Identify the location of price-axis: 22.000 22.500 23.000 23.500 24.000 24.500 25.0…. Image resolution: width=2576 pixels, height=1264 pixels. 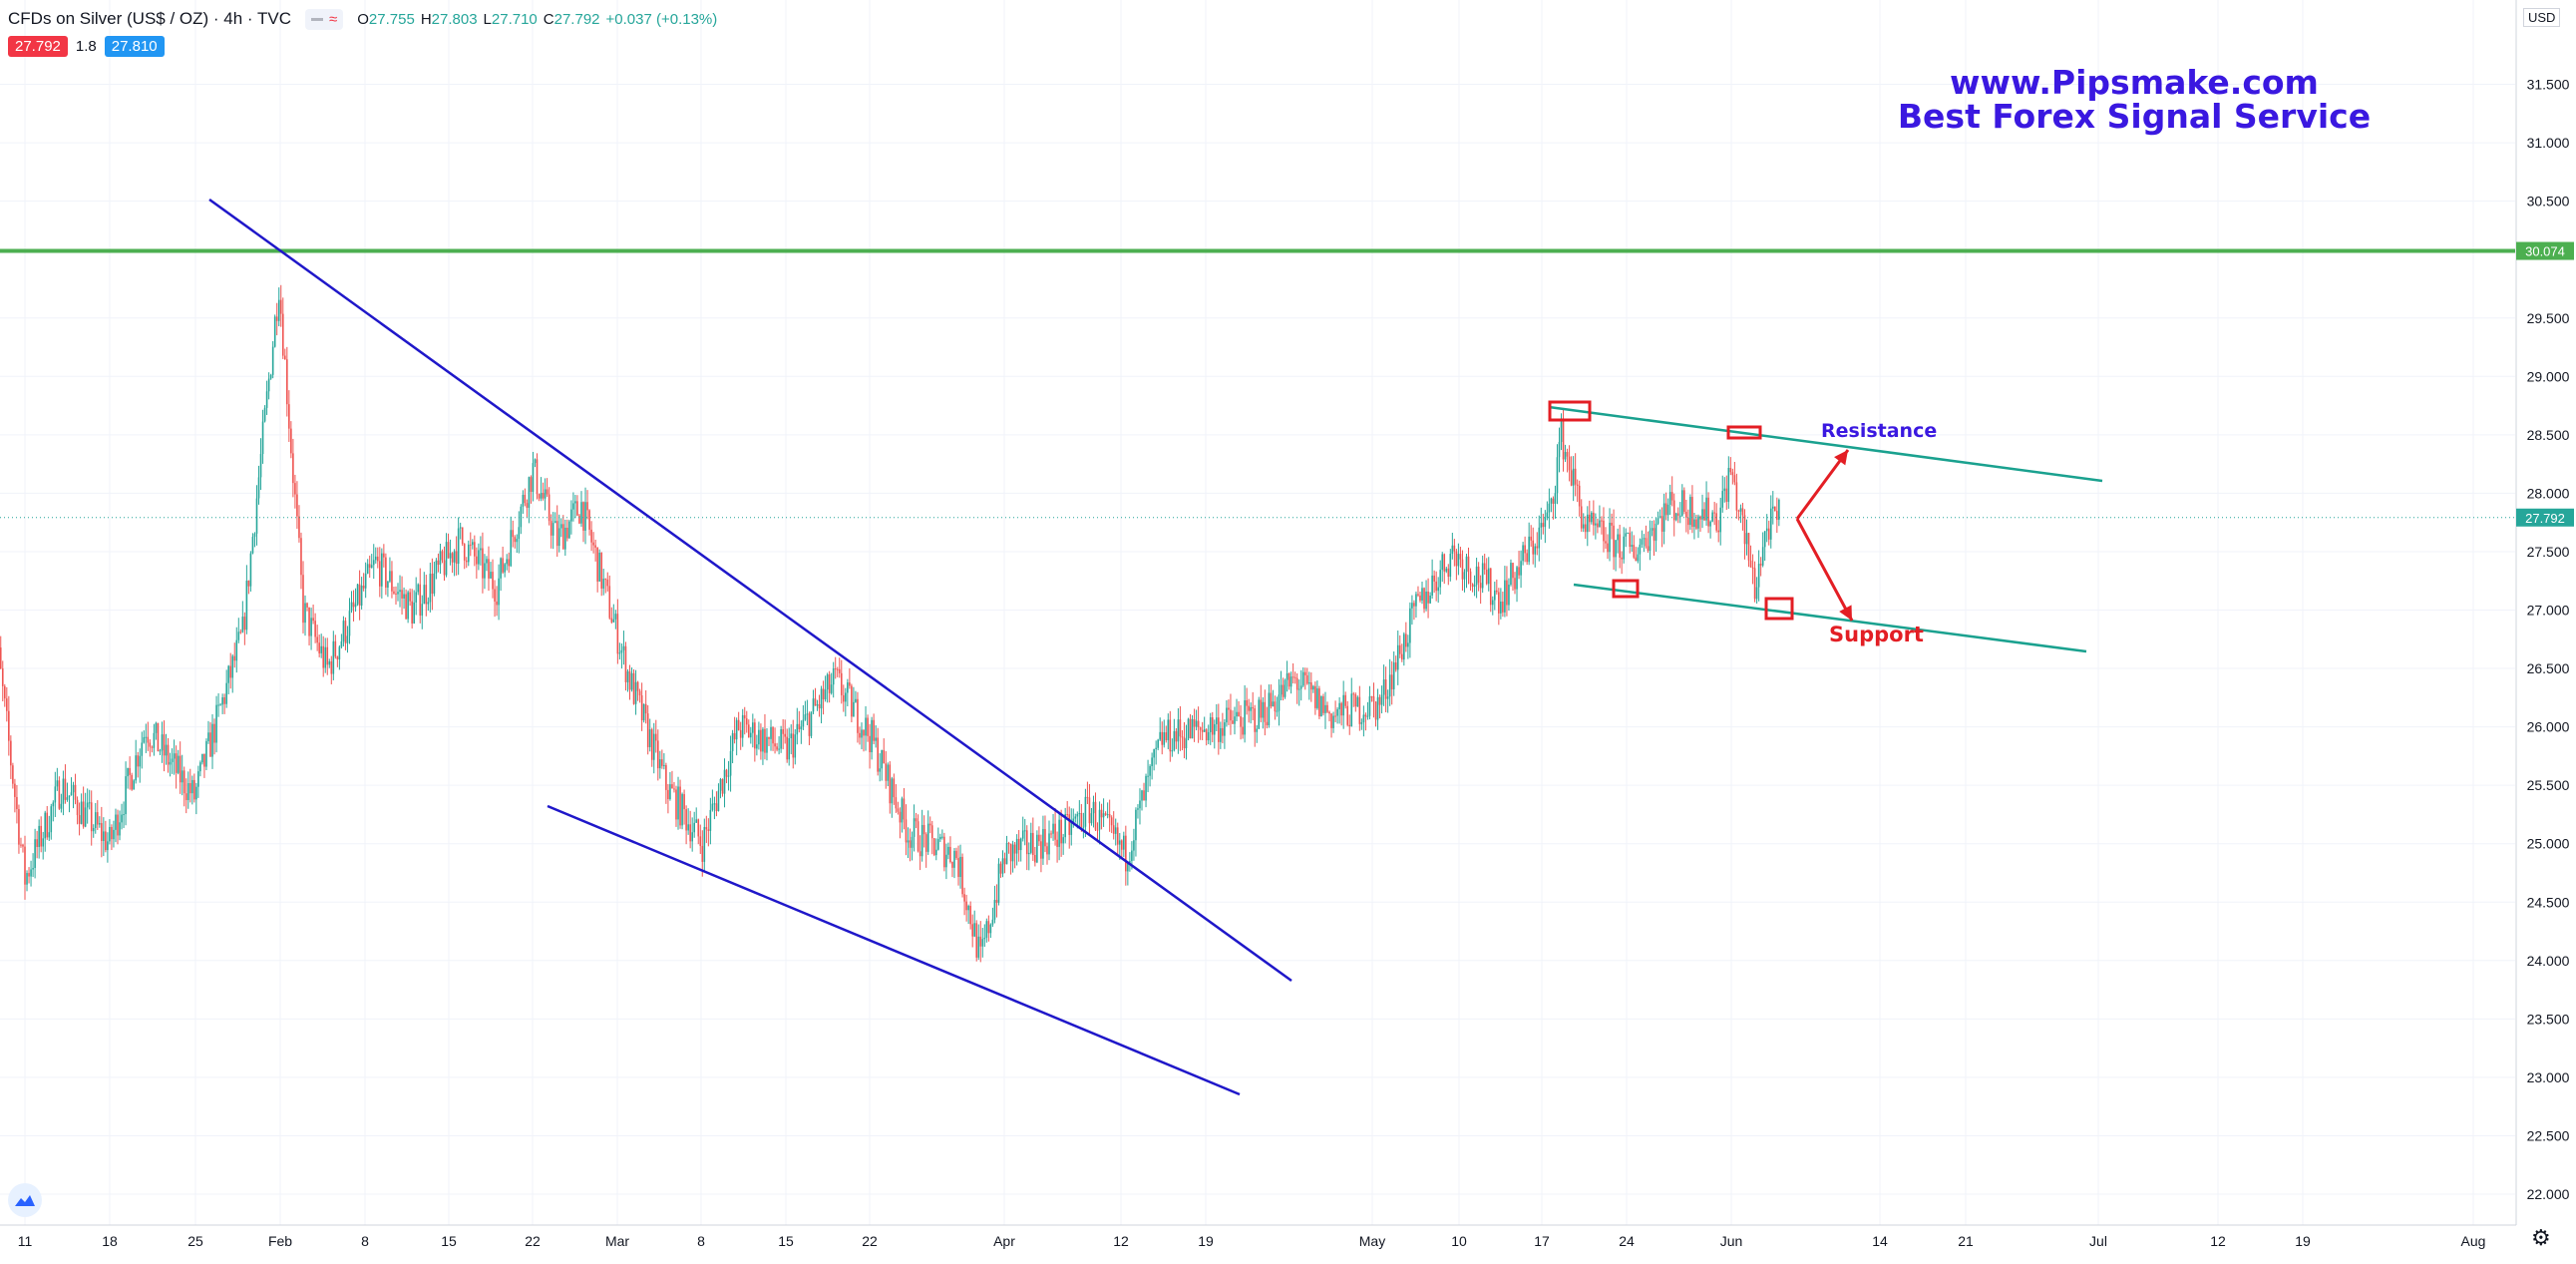
(2545, 632).